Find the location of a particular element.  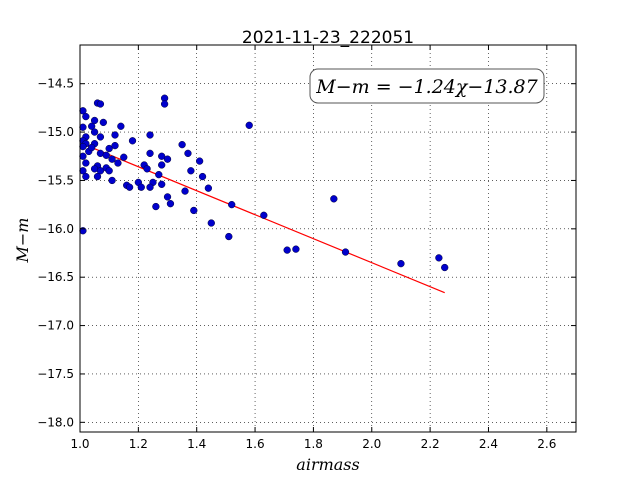

chart-title: 2021-11-23_222051 is located at coordinates (328, 38).